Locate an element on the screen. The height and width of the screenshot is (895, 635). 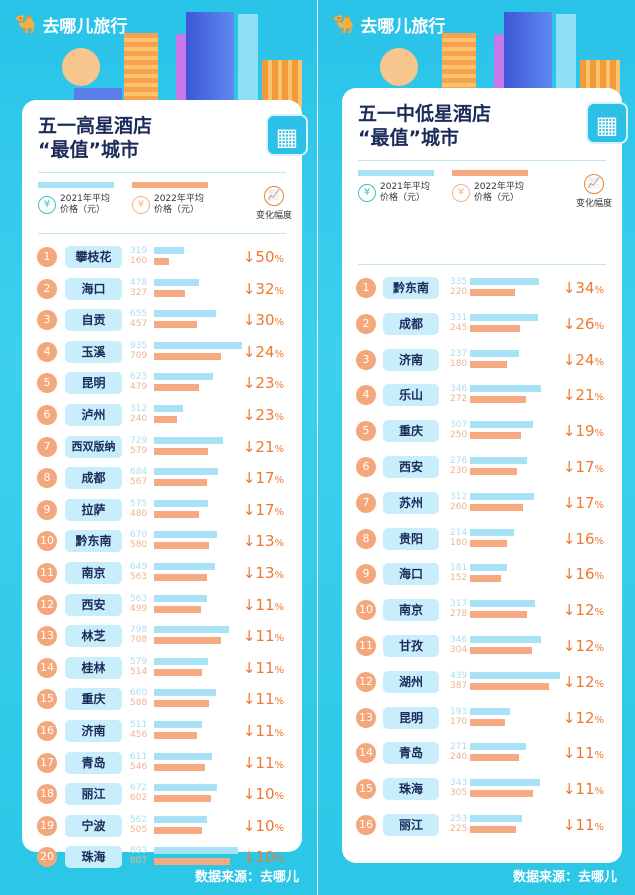
trend-chart-icon: 📈 is located at coordinates (273, 196).